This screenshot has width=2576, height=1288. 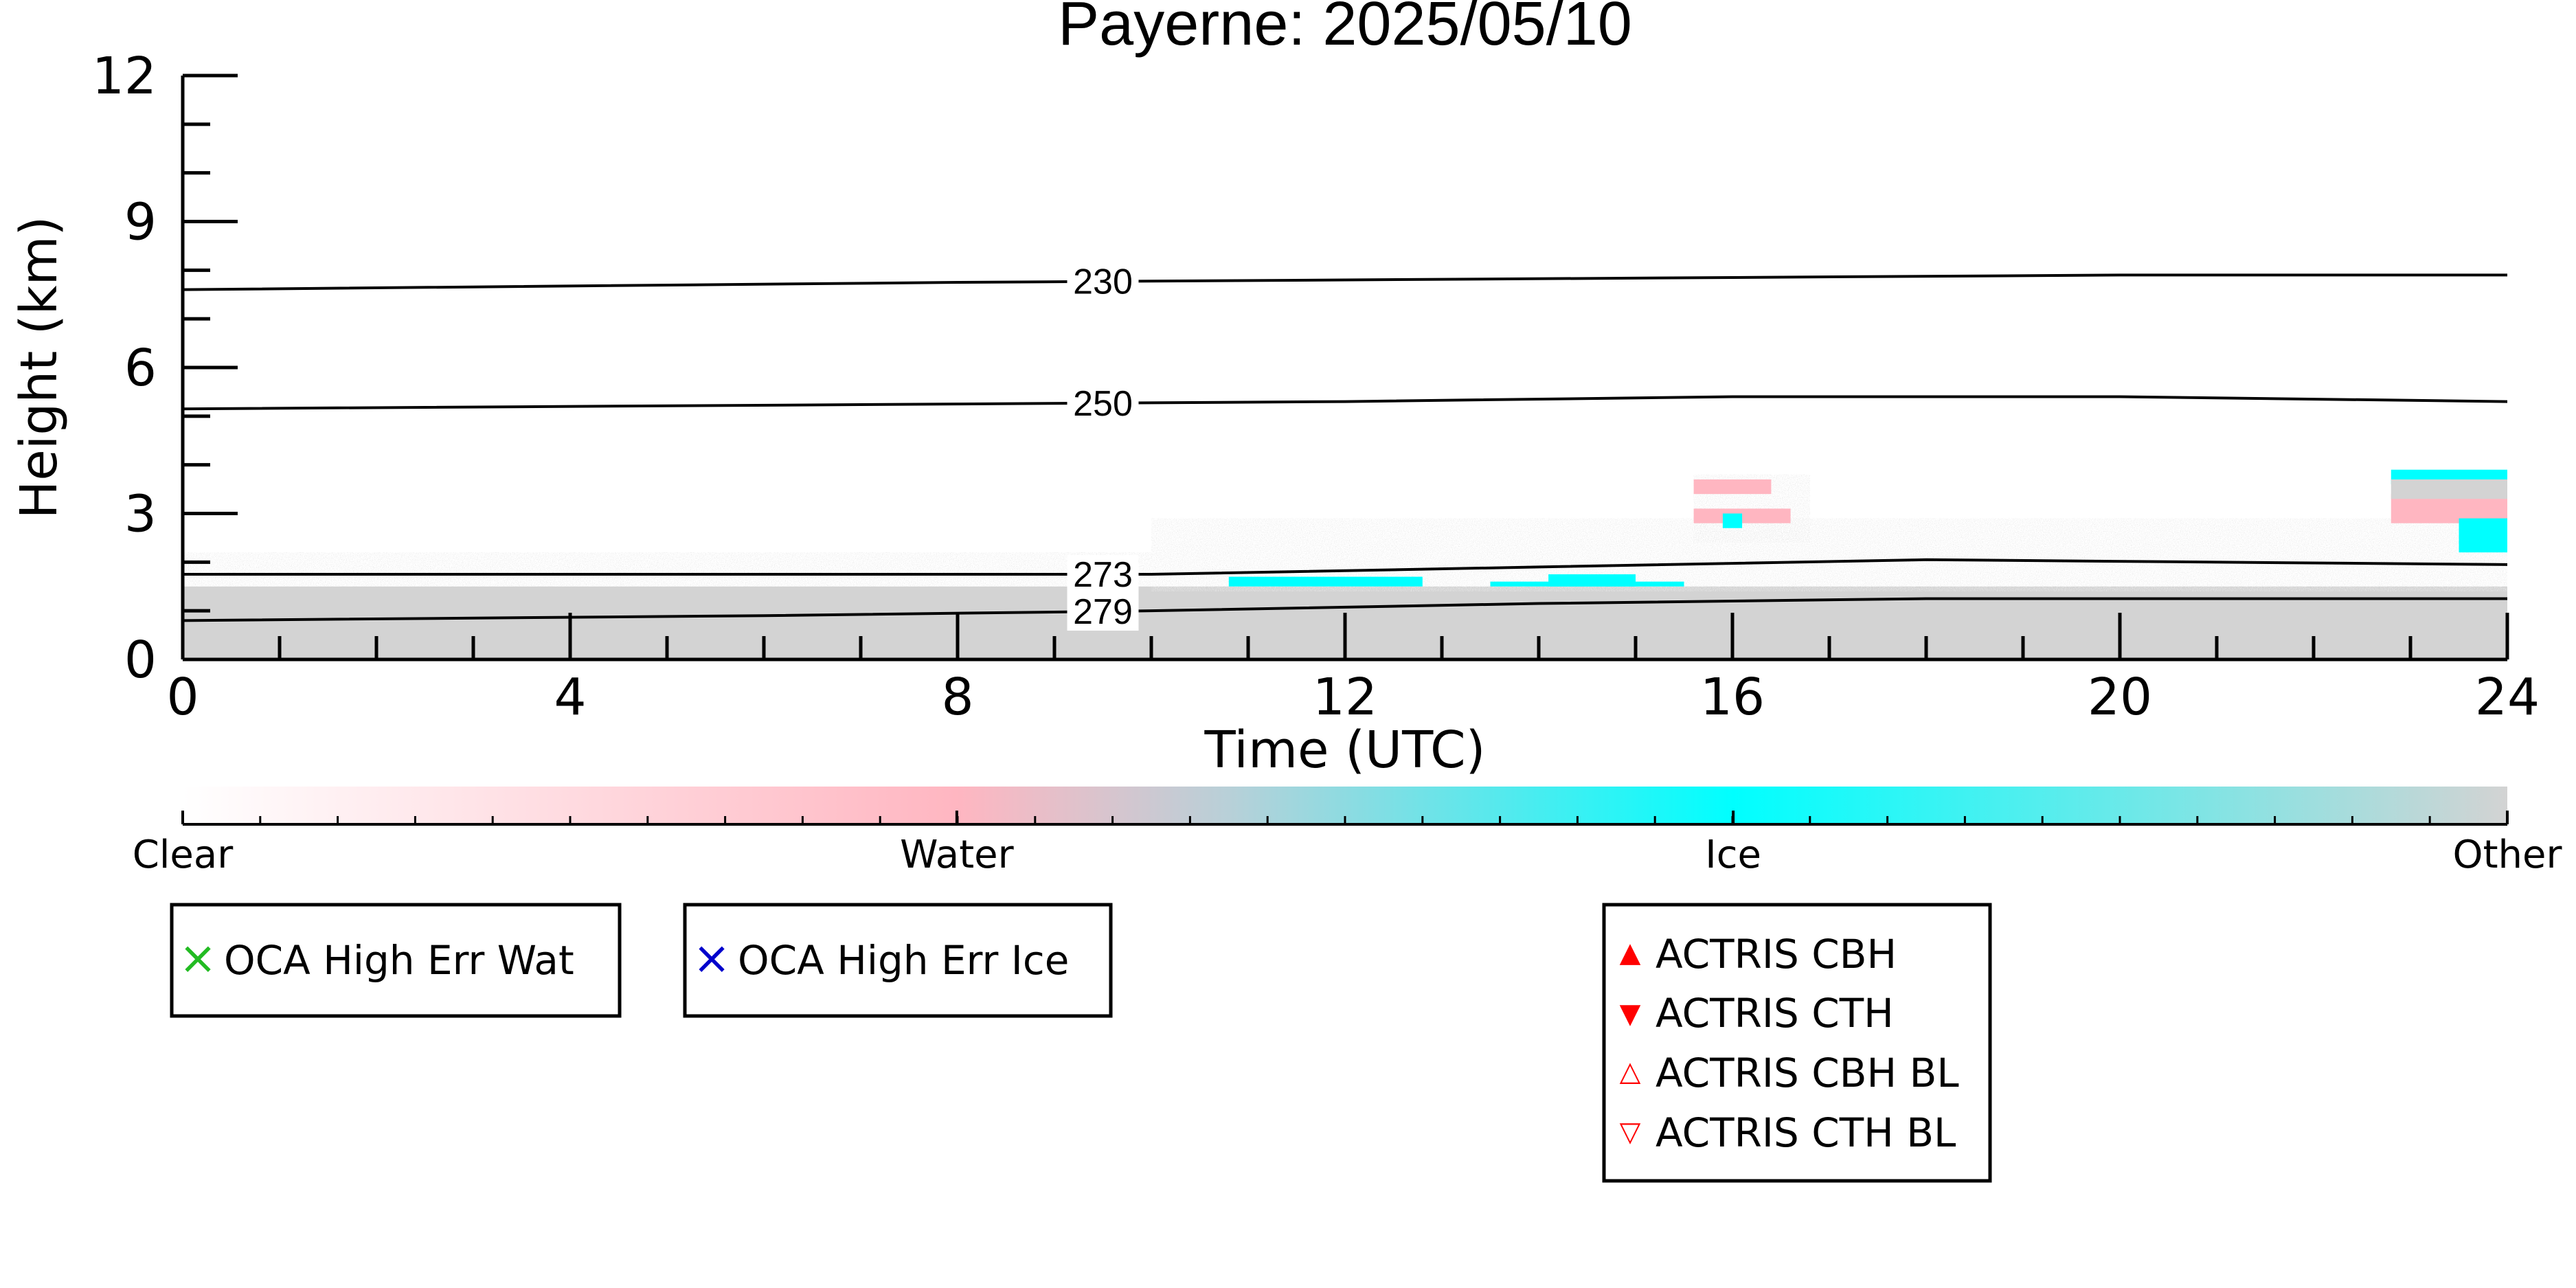 I want to click on colorbar-label-clear: Clear, so click(x=183, y=855).